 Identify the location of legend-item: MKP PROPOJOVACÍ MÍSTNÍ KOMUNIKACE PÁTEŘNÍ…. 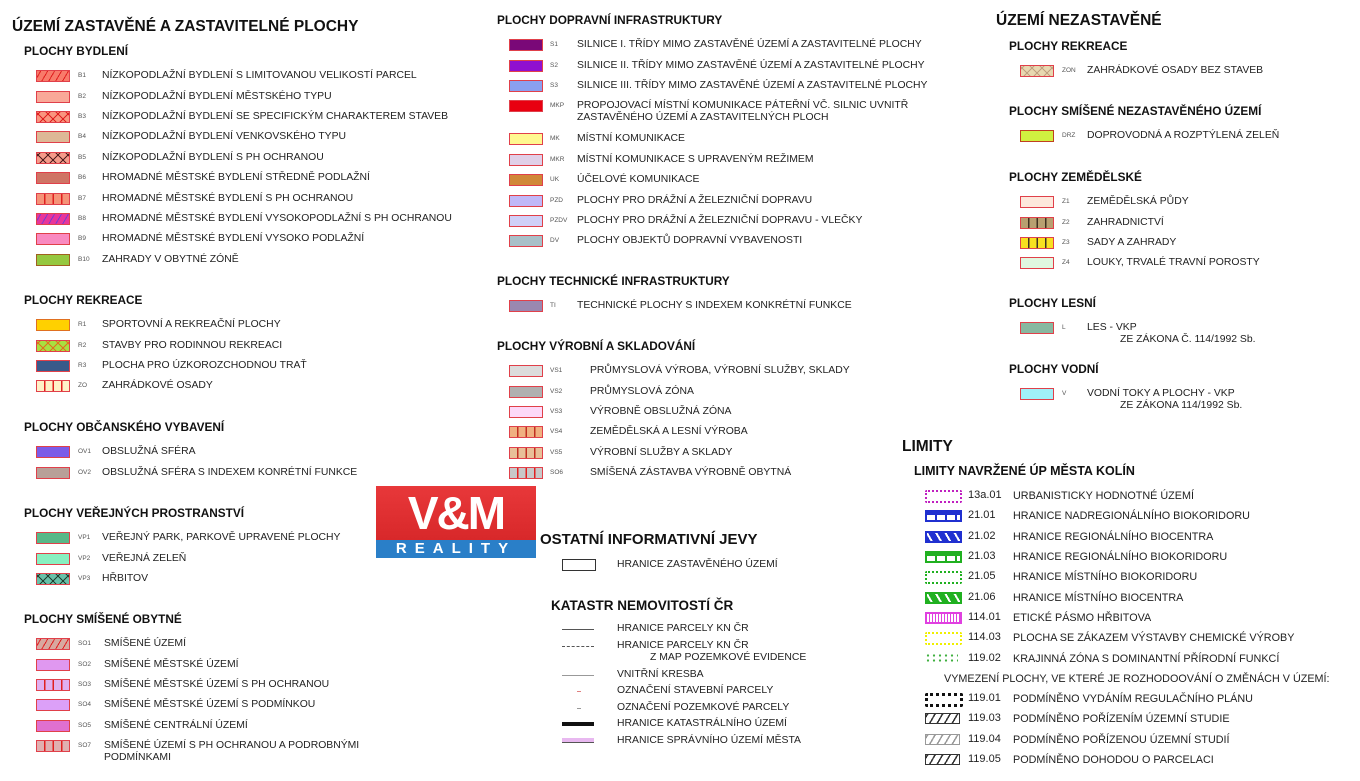
(702, 112).